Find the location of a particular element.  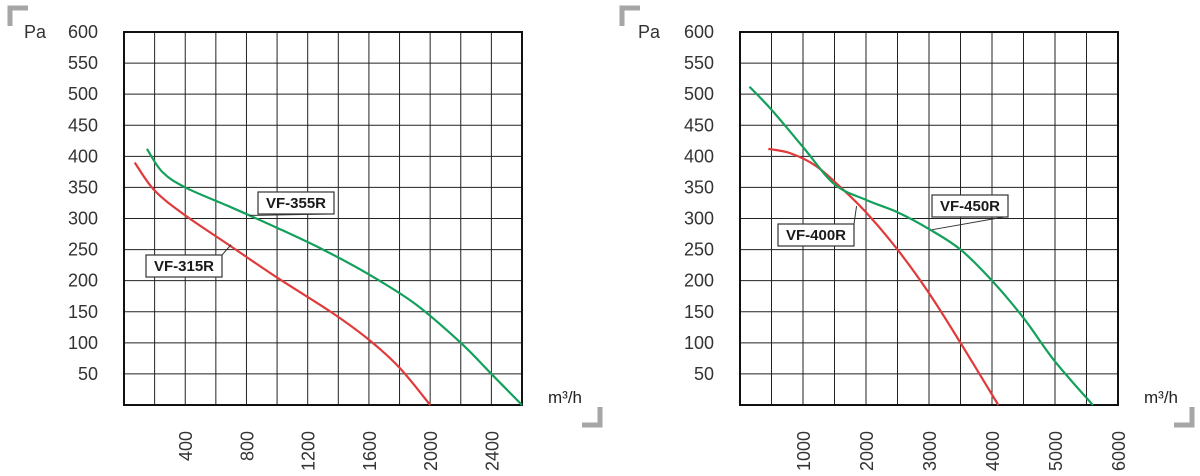

series-label-vf-315r: VF-315R is located at coordinates (184, 266).